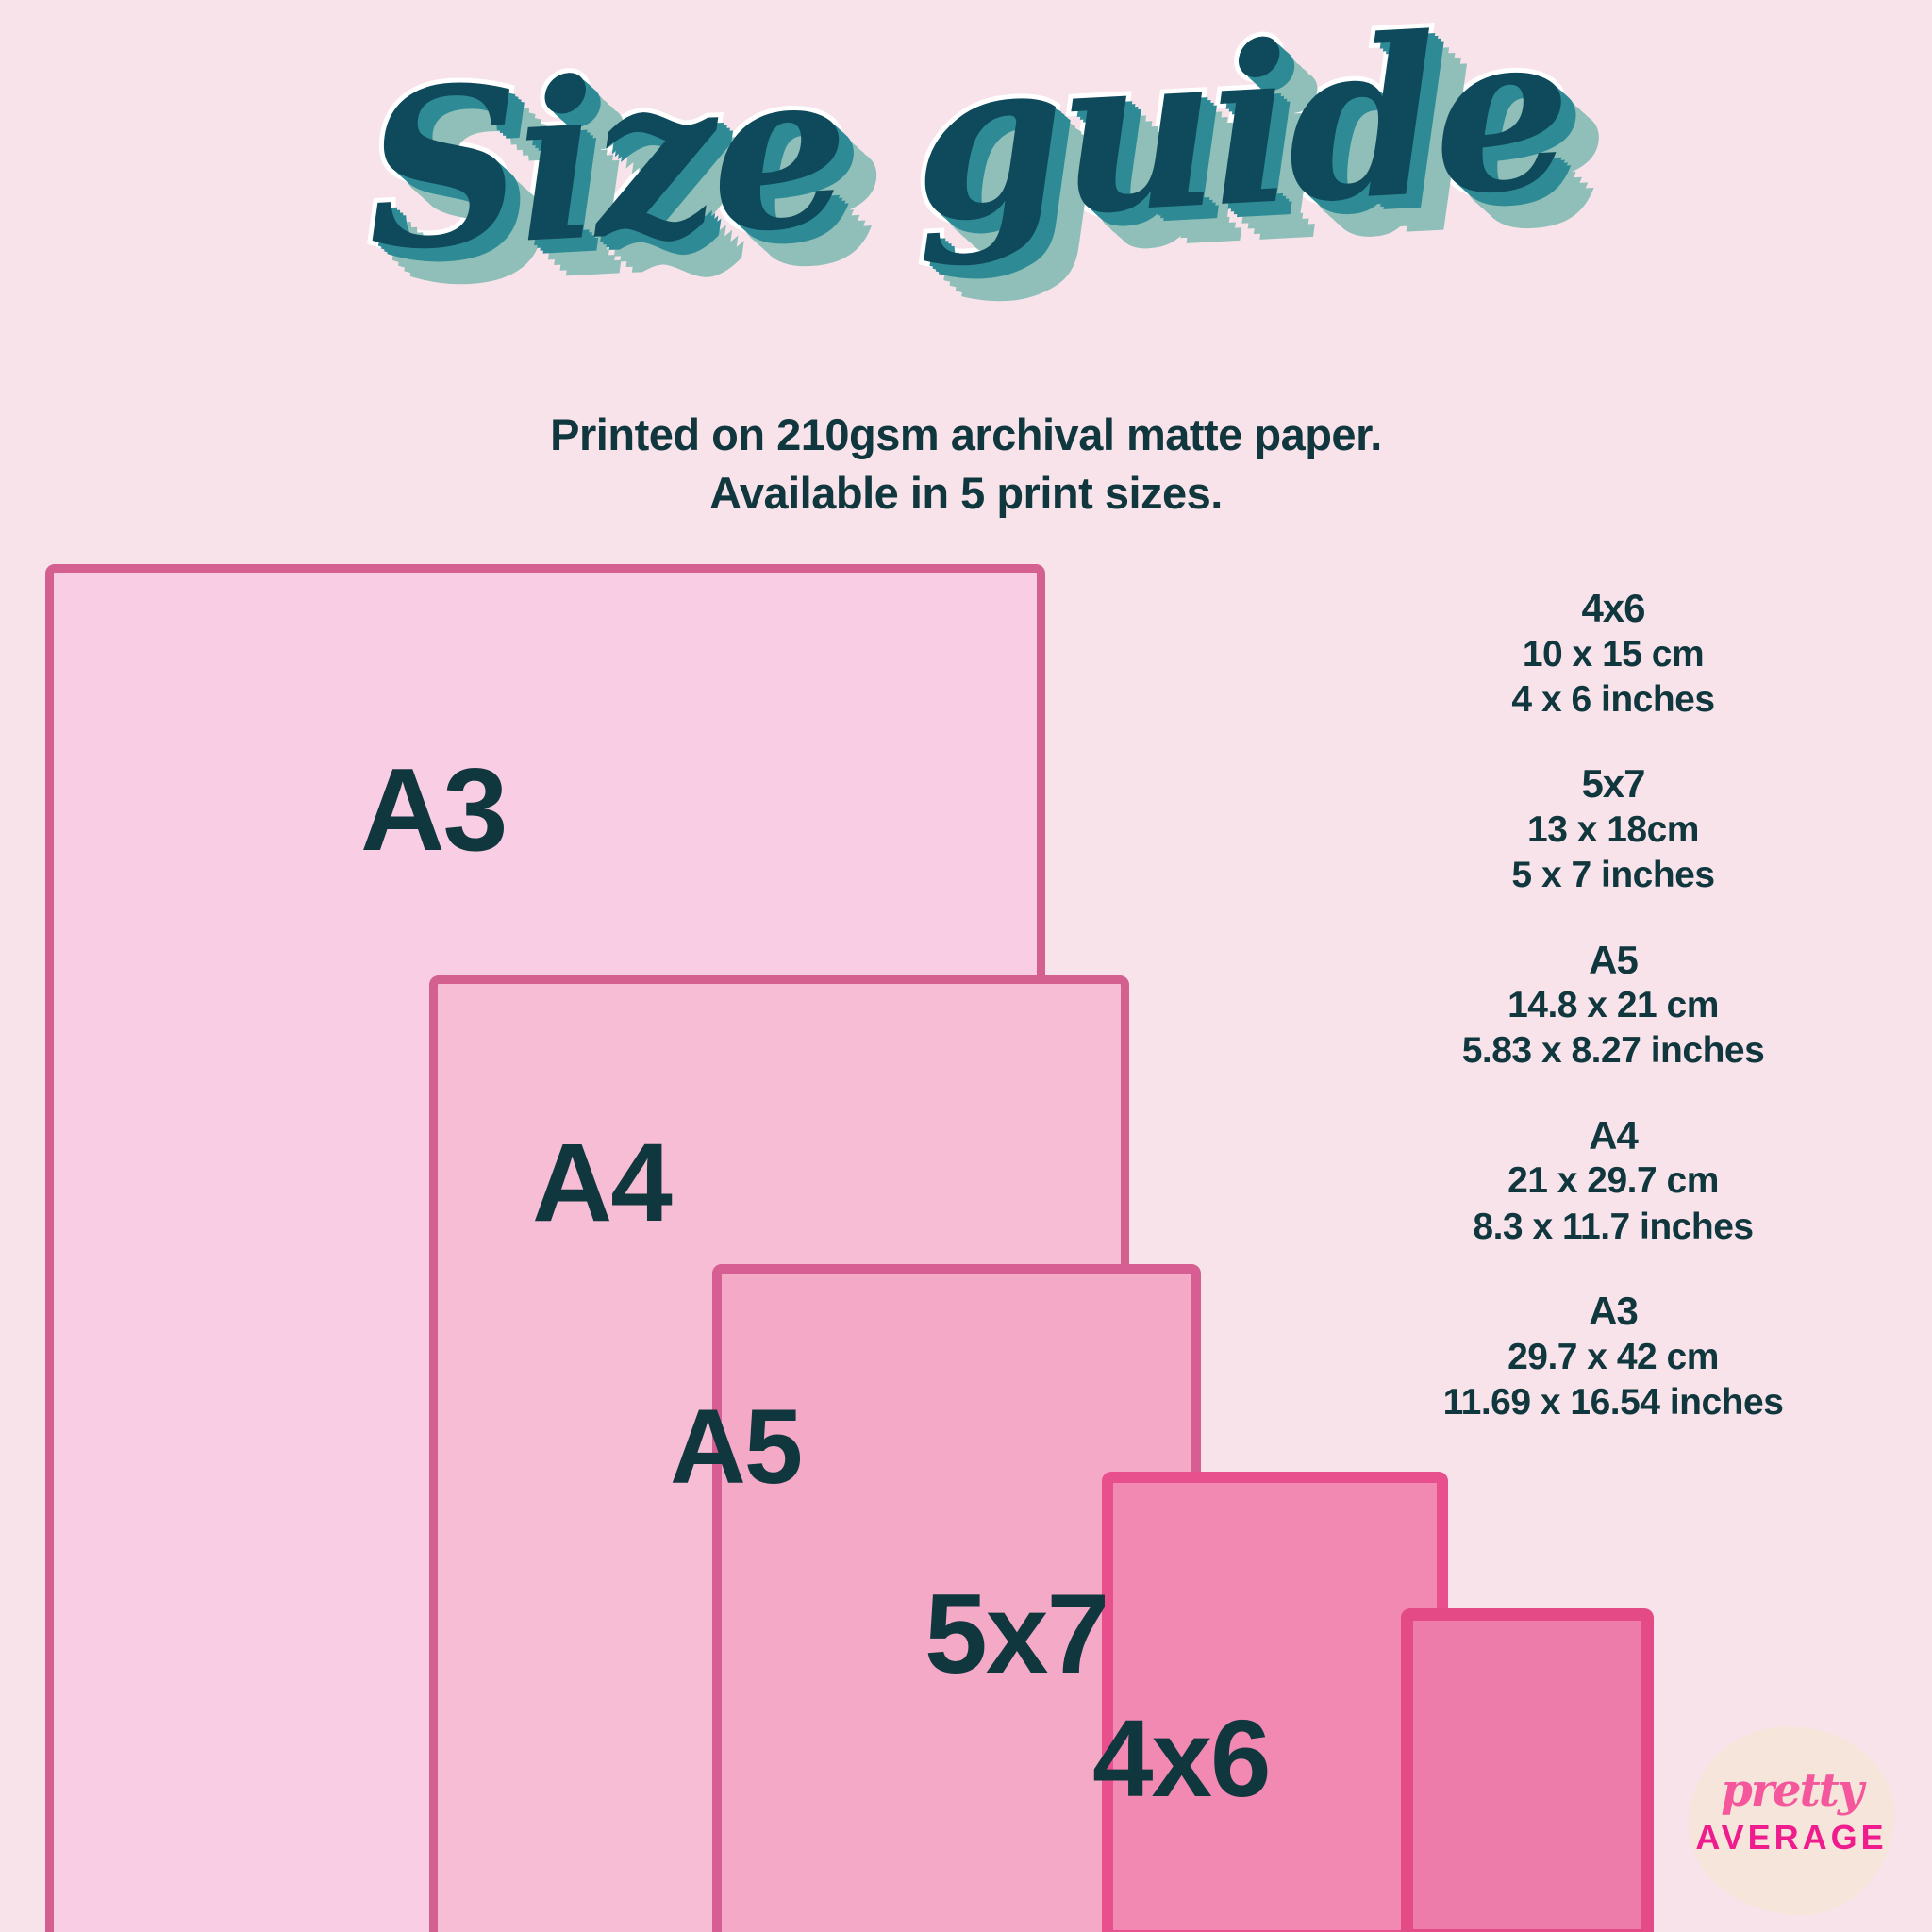 This screenshot has height=1932, width=1932. I want to click on size-entry-a3: A3 29.7 x 42 cm 11.69 x 16.54 inches, so click(1613, 1356).